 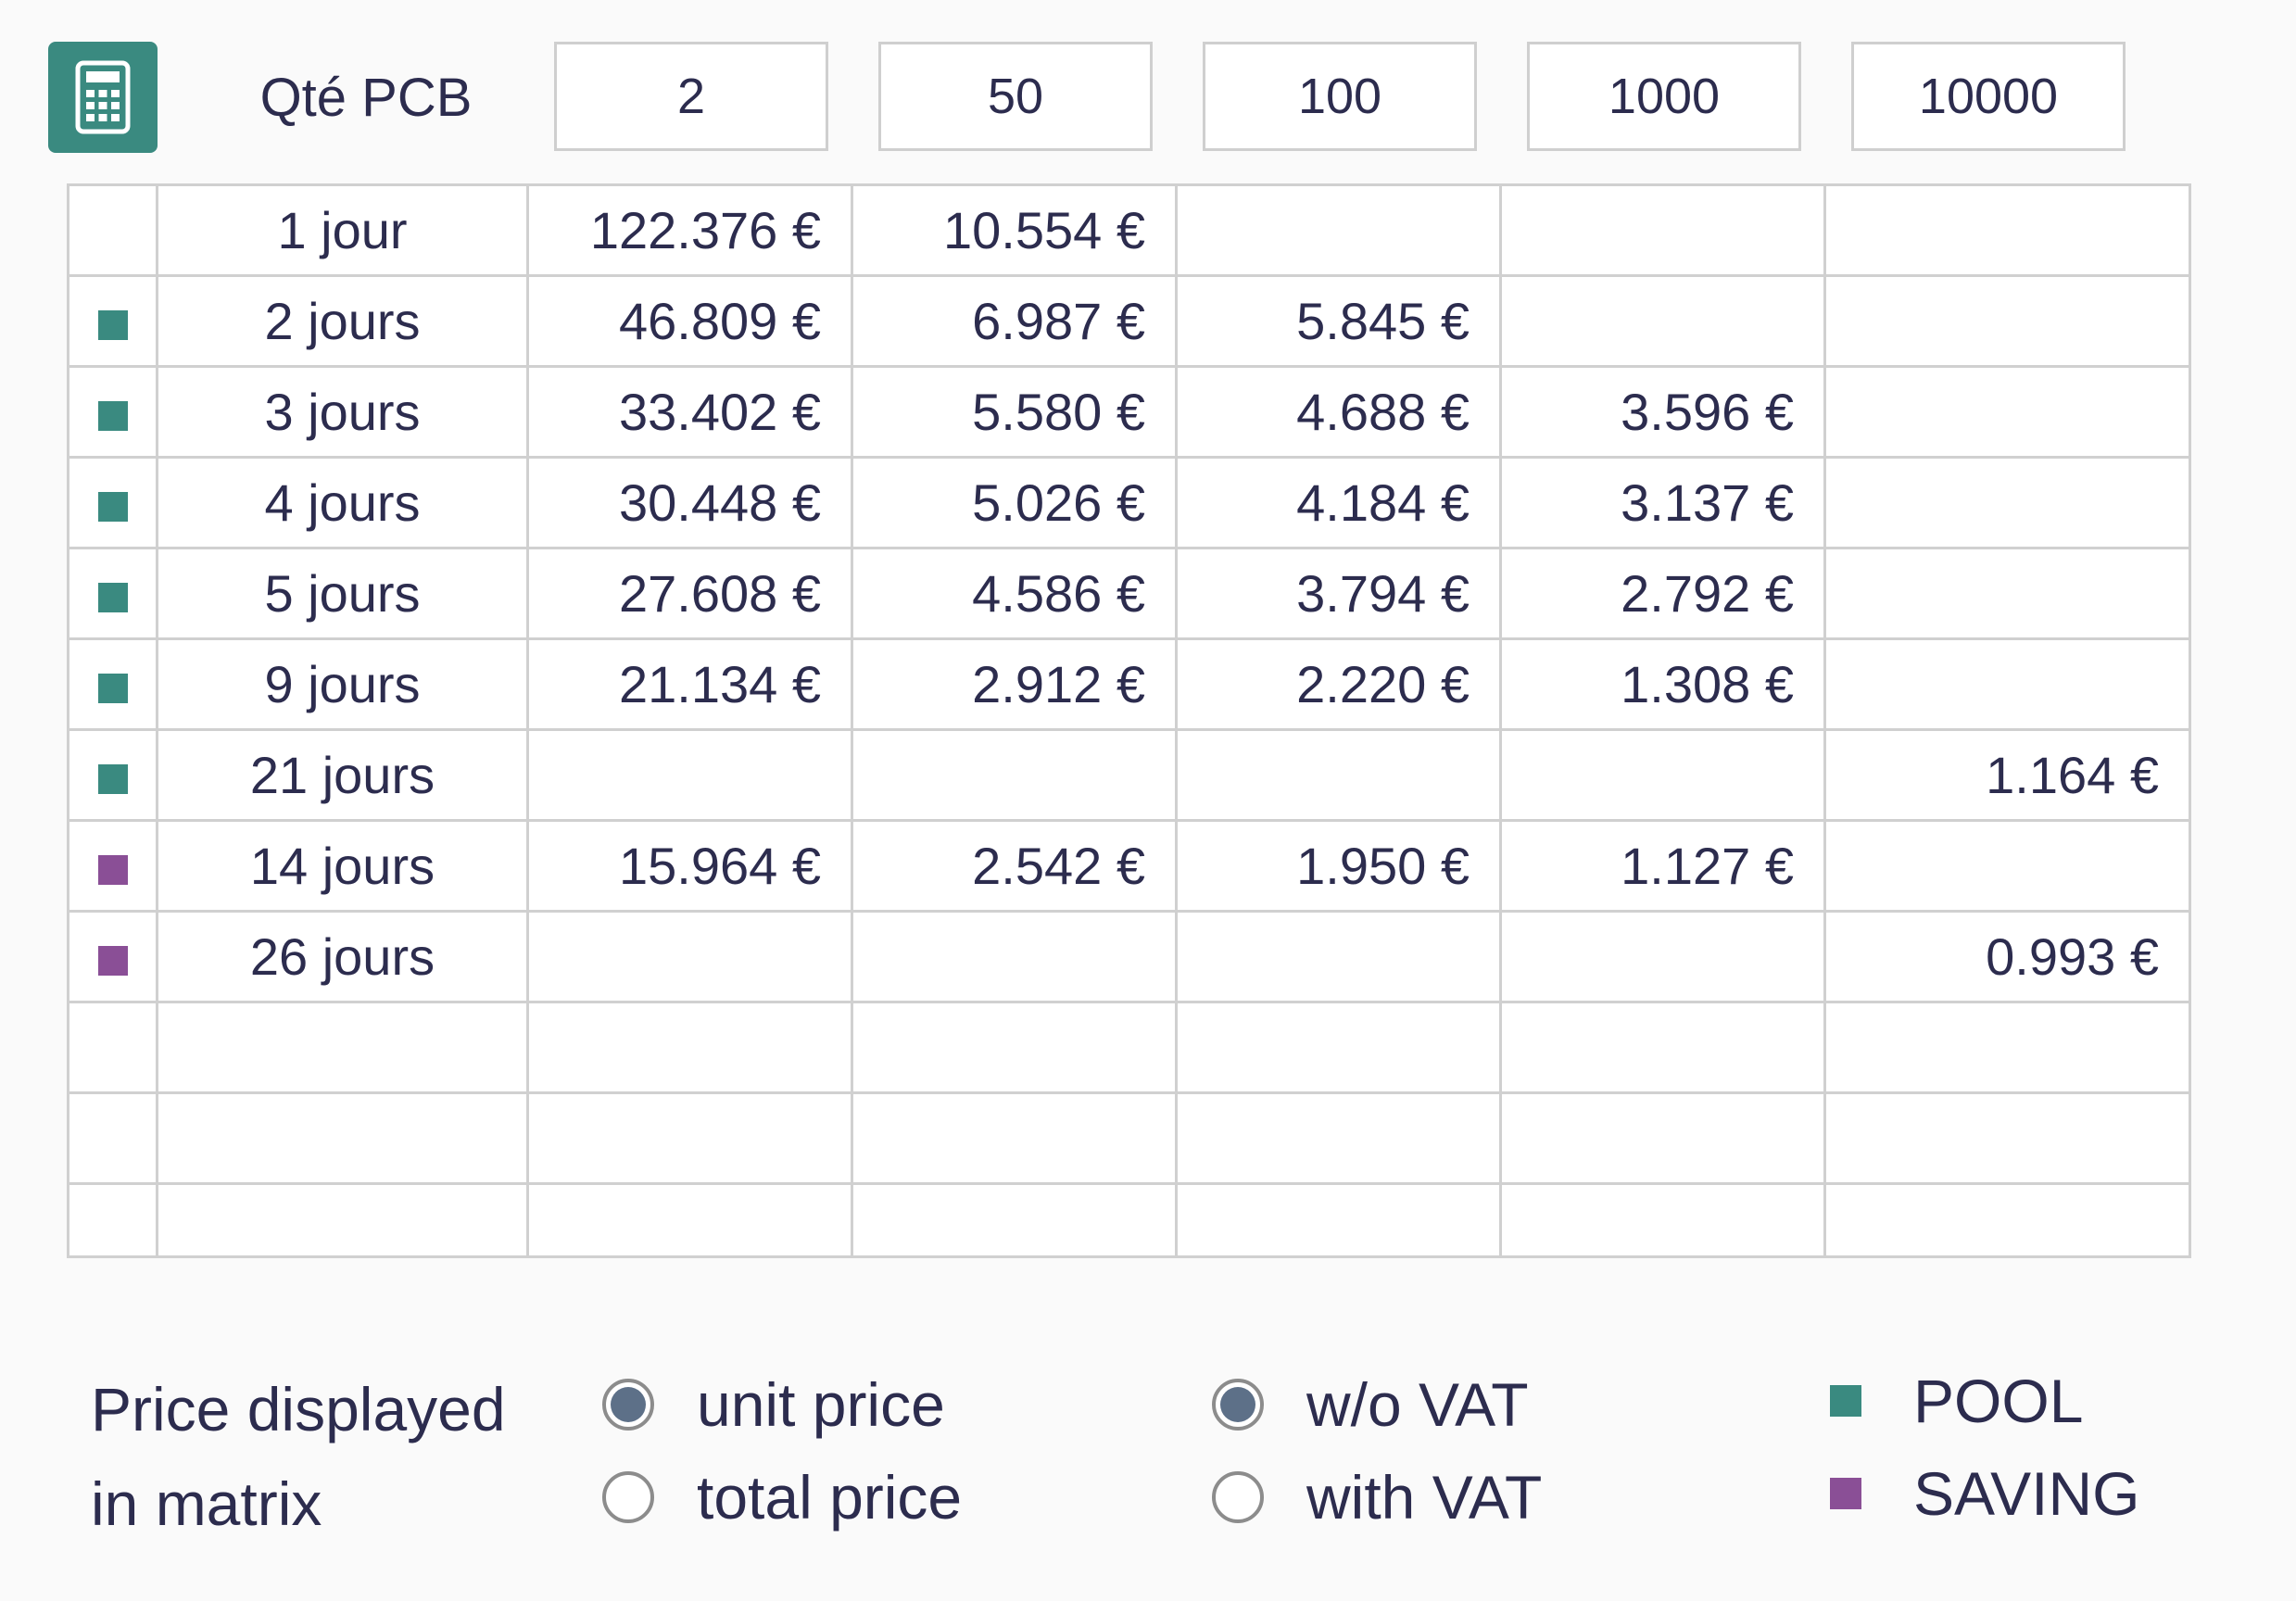 I want to click on matrix-row: 1 jour 122.376 €10.554 €, so click(x=1129, y=230).